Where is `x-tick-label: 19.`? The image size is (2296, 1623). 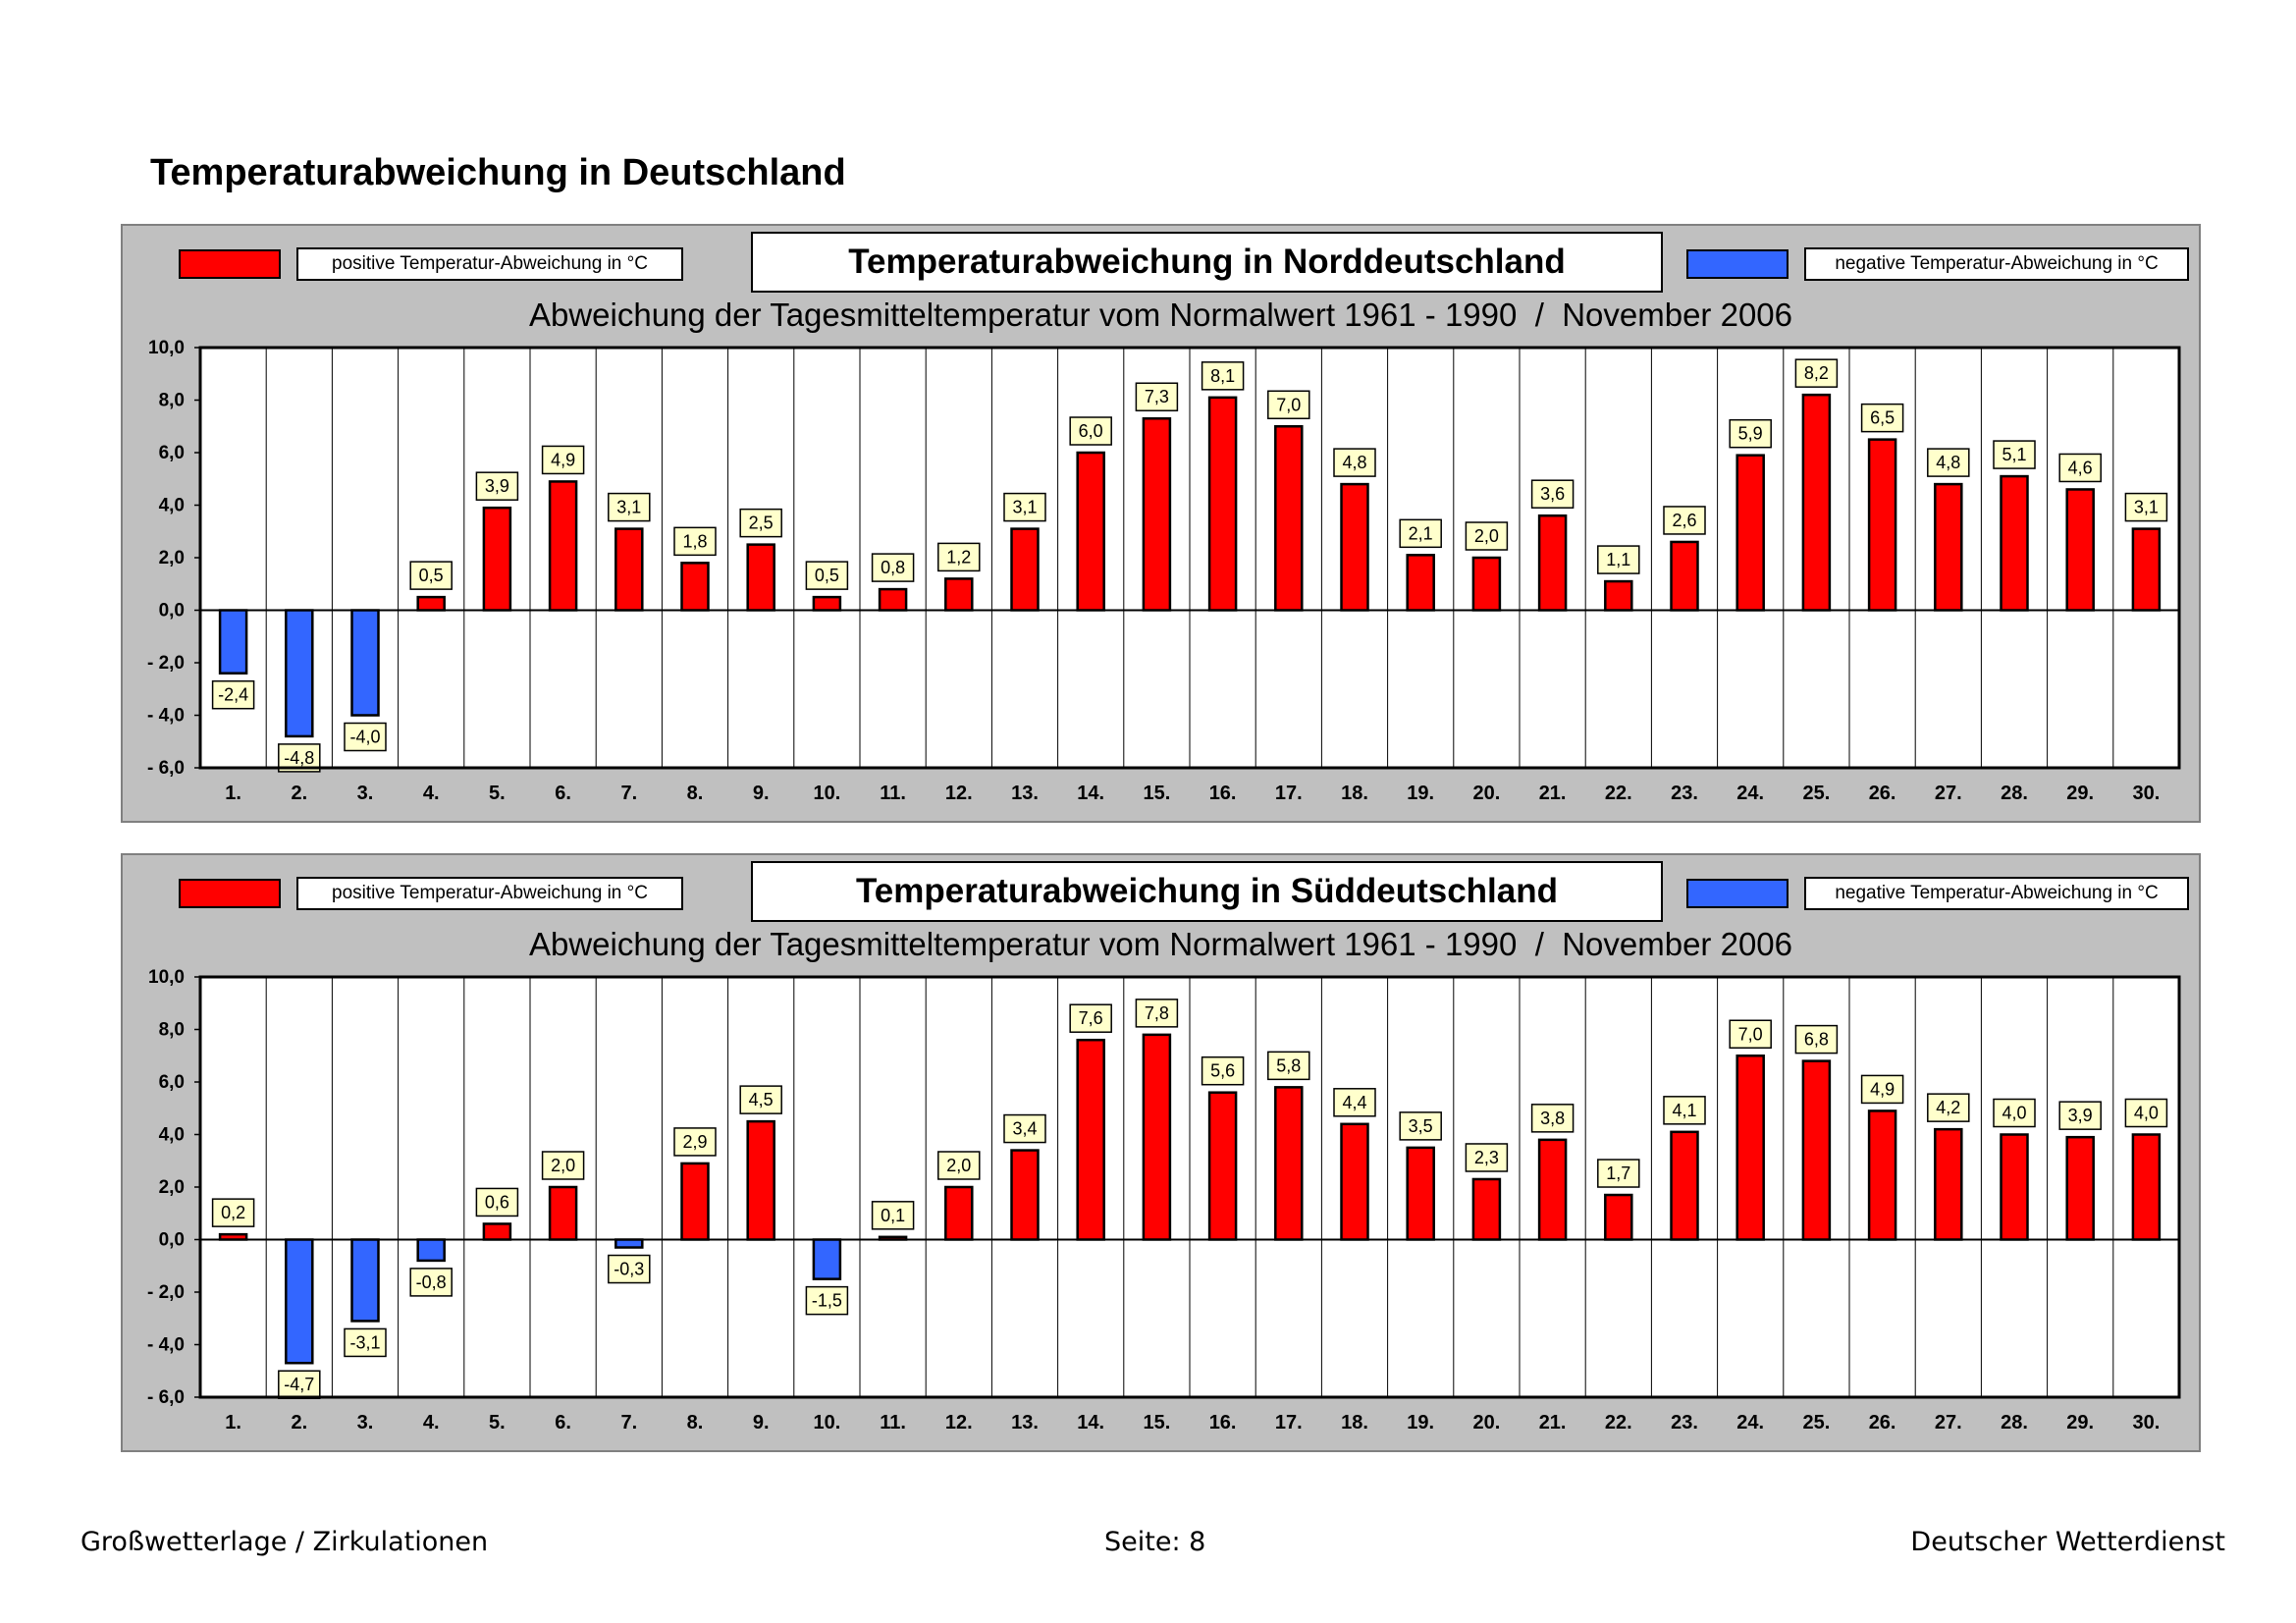 x-tick-label: 19. is located at coordinates (1420, 793).